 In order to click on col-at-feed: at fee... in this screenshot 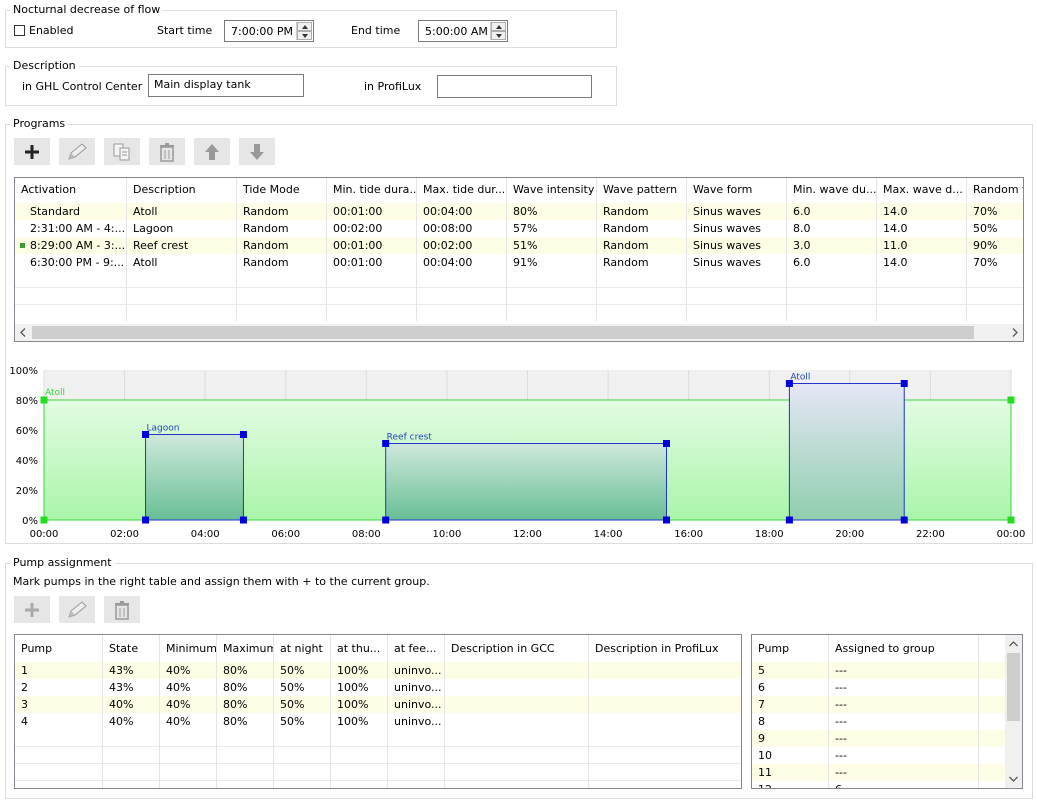, I will do `click(416, 649)`.